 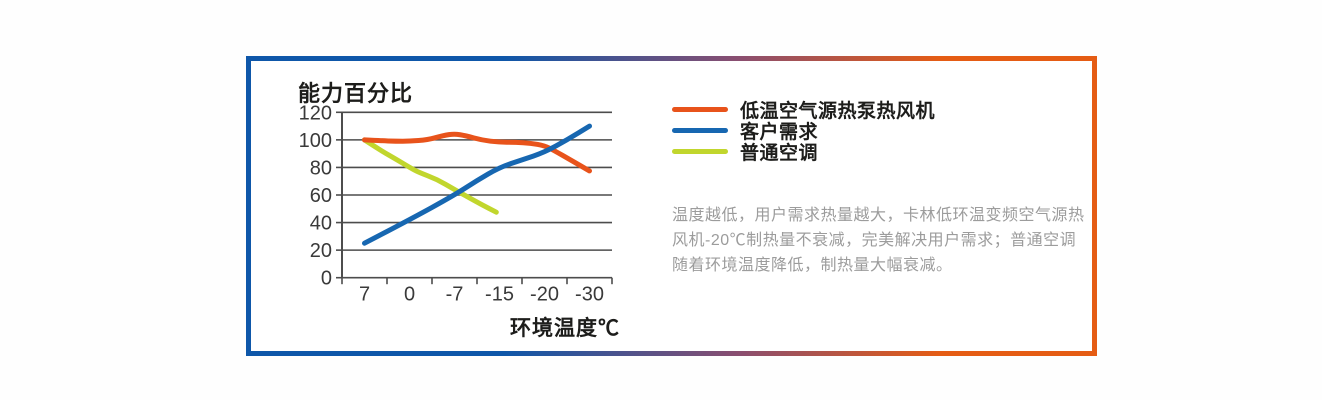 What do you see at coordinates (356, 93) in the screenshot?
I see `y-axis-title: 能力百分比` at bounding box center [356, 93].